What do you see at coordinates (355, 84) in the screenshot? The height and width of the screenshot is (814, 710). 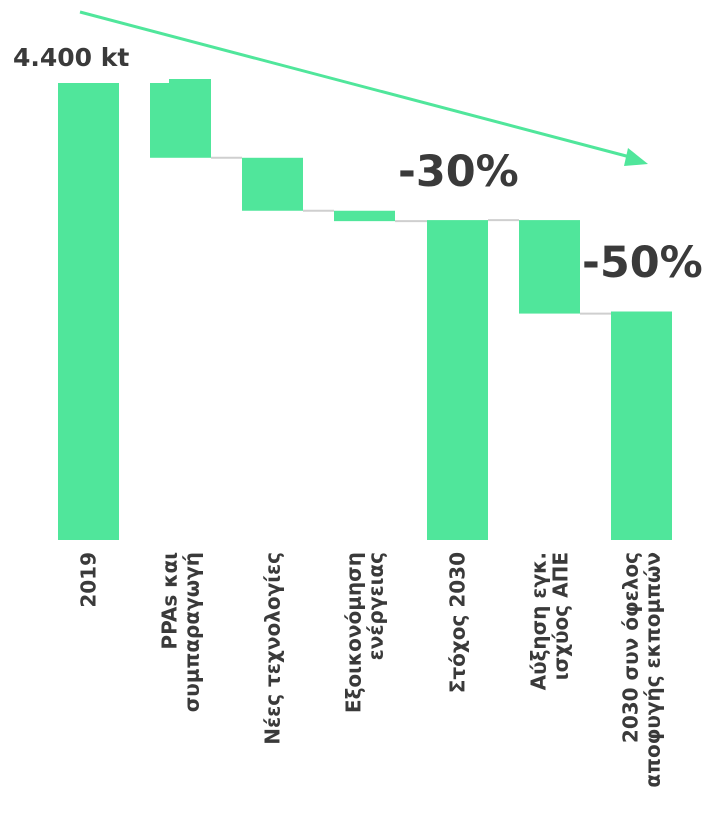 I see `trend-arrow-line` at bounding box center [355, 84].